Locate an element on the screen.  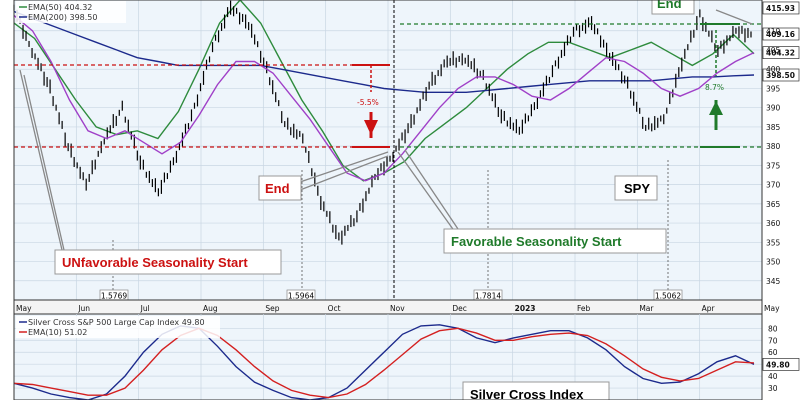
y-tick-label: 355 is located at coordinates (773, 242).